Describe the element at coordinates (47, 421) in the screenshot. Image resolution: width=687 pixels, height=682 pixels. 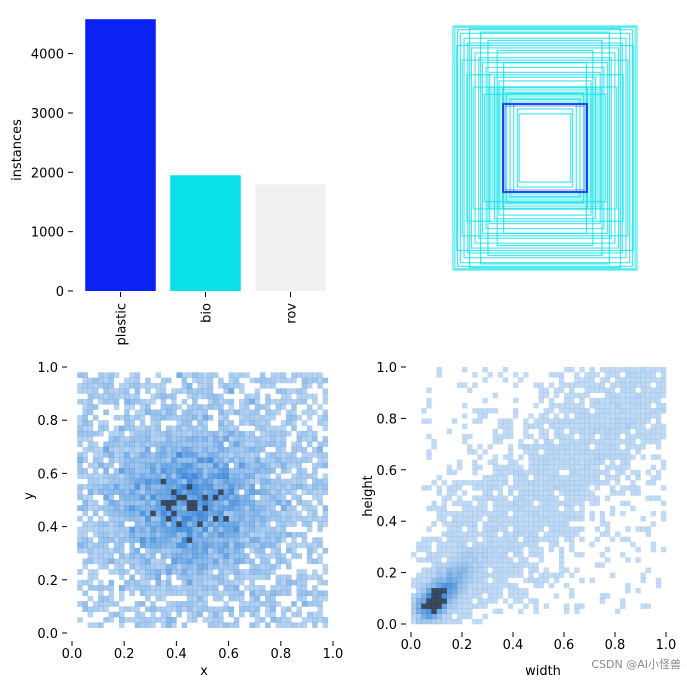
I see `y-tick-label: 0.8` at that location.